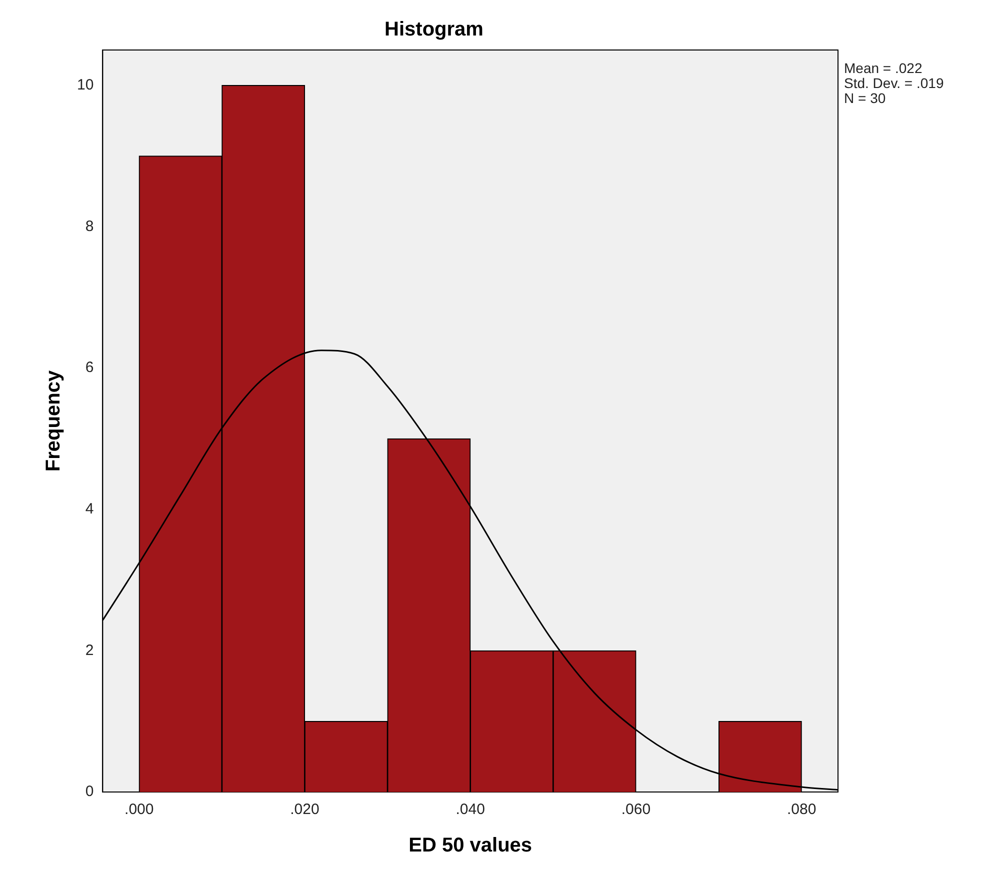  What do you see at coordinates (89, 791) in the screenshot?
I see `y-tick-label: 0` at bounding box center [89, 791].